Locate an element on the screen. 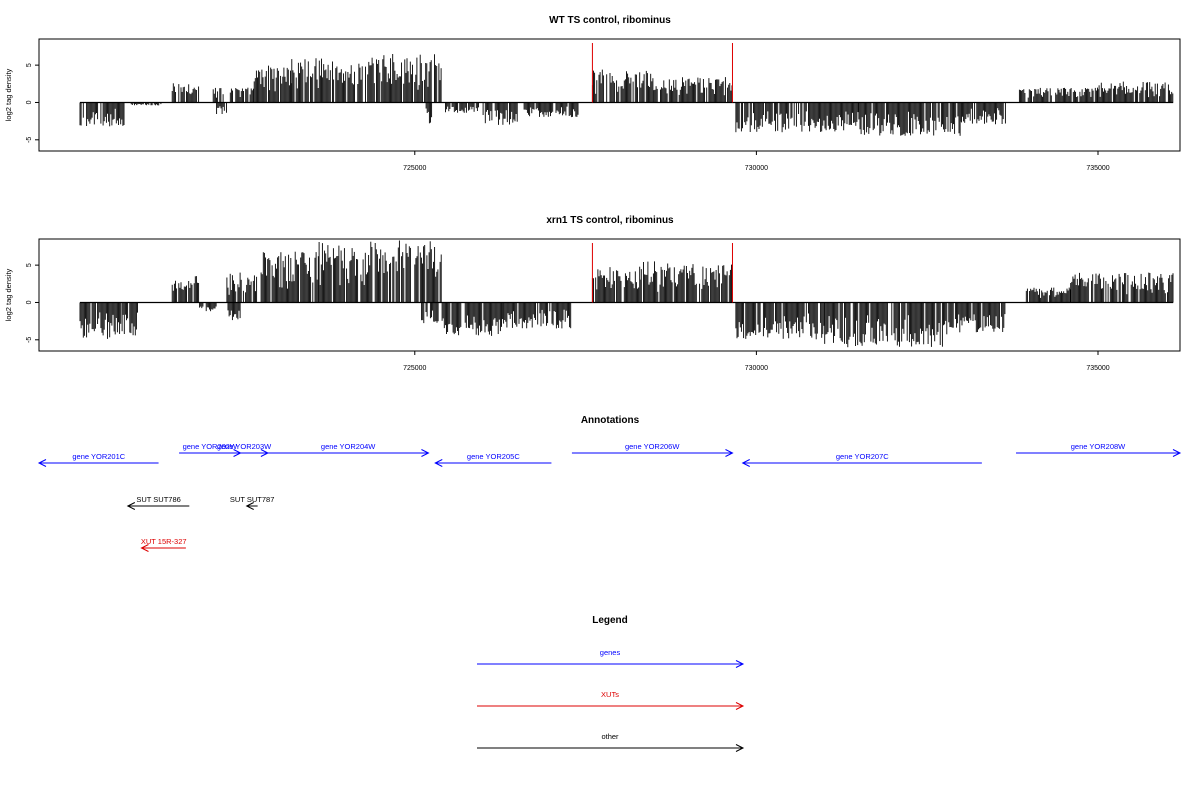  feature-label: SUT SUT787 is located at coordinates (252, 499).